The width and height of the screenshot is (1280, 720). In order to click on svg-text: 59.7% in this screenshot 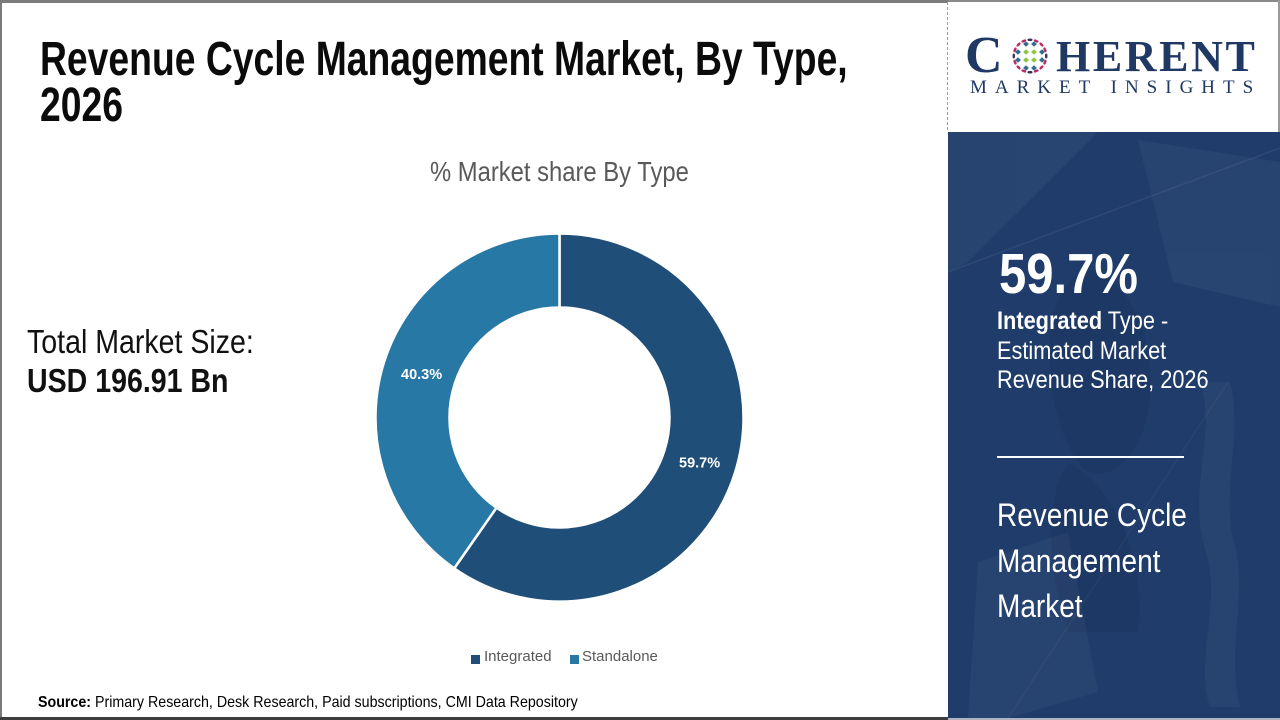, I will do `click(699, 464)`.